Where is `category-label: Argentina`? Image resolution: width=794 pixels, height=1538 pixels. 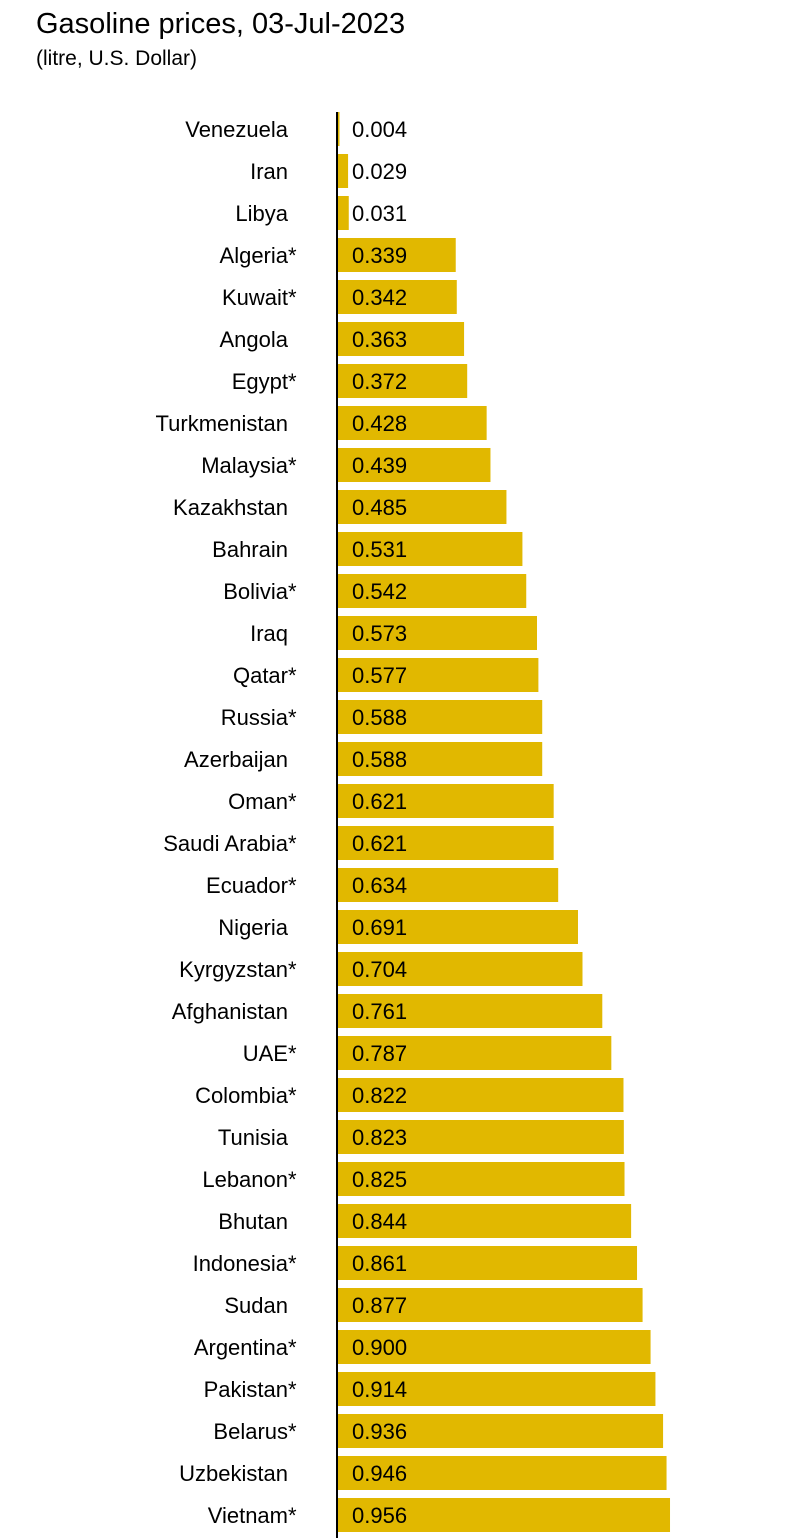
category-label: Argentina is located at coordinates (241, 1347).